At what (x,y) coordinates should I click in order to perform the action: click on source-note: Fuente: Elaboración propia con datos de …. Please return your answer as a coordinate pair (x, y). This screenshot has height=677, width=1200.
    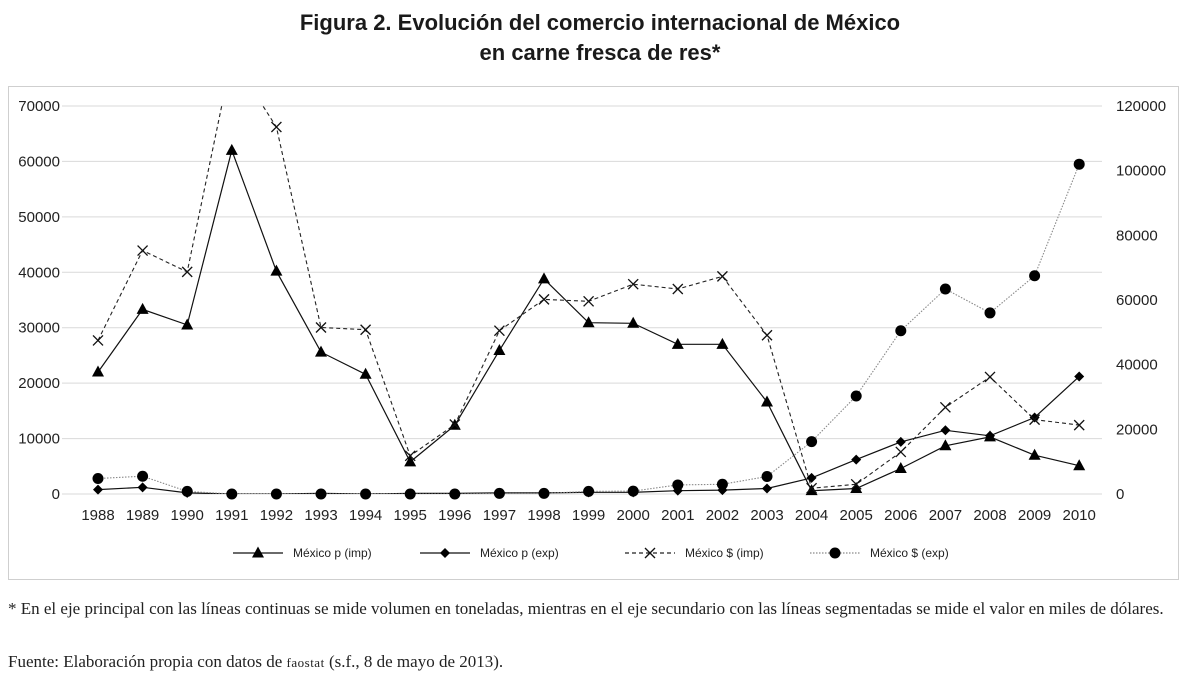
    Looking at the image, I should click on (600, 662).